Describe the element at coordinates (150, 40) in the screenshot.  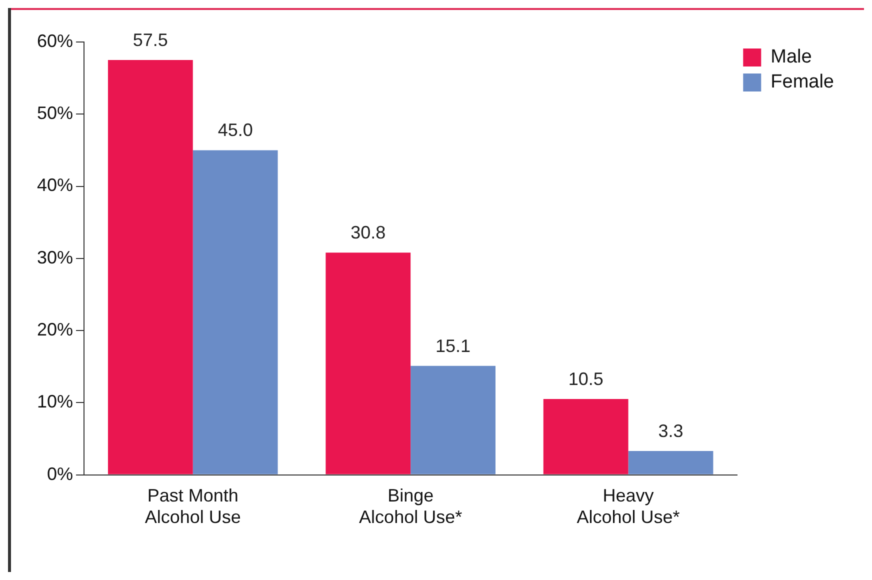
I see `data-label: 57.5` at that location.